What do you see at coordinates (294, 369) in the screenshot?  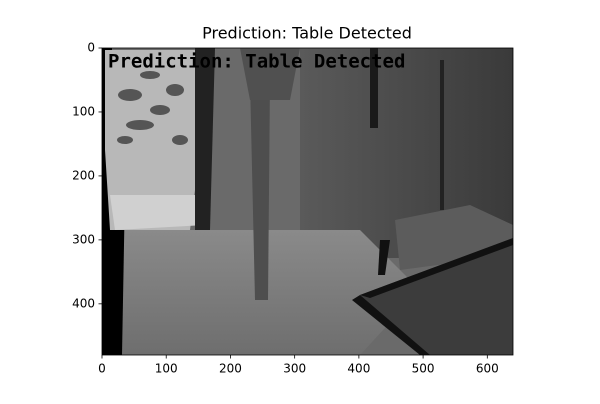 I see `x-tick-label: 300` at bounding box center [294, 369].